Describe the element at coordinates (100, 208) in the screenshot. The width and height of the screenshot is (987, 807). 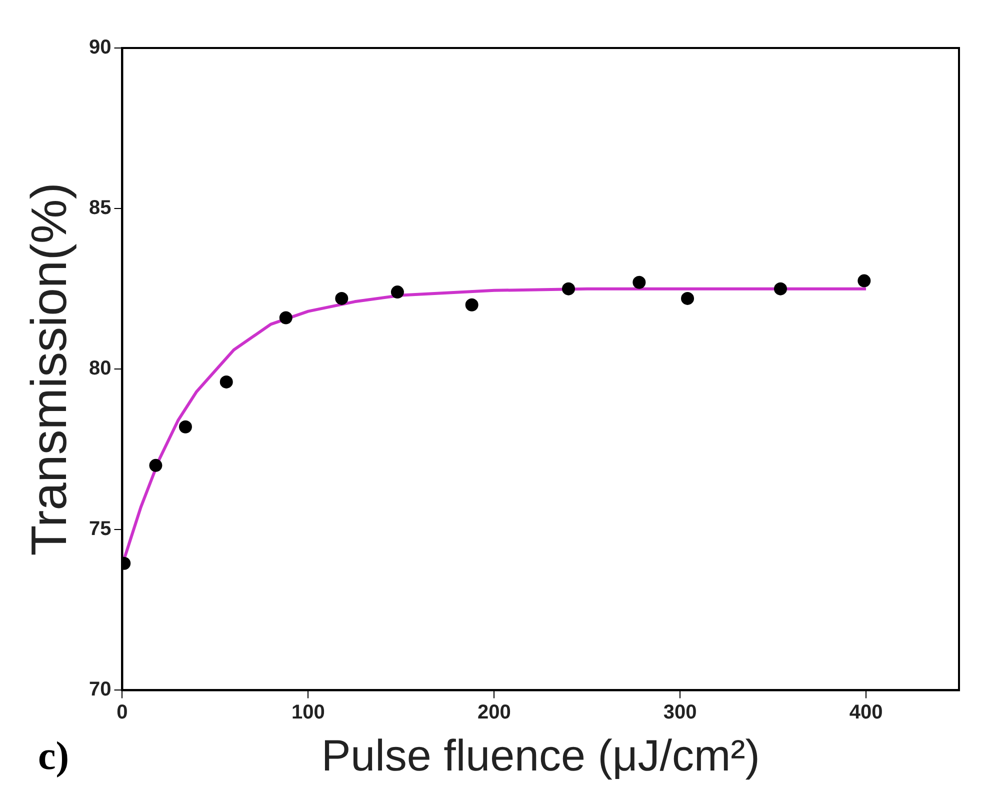
I see `y-tick-label: 85` at that location.